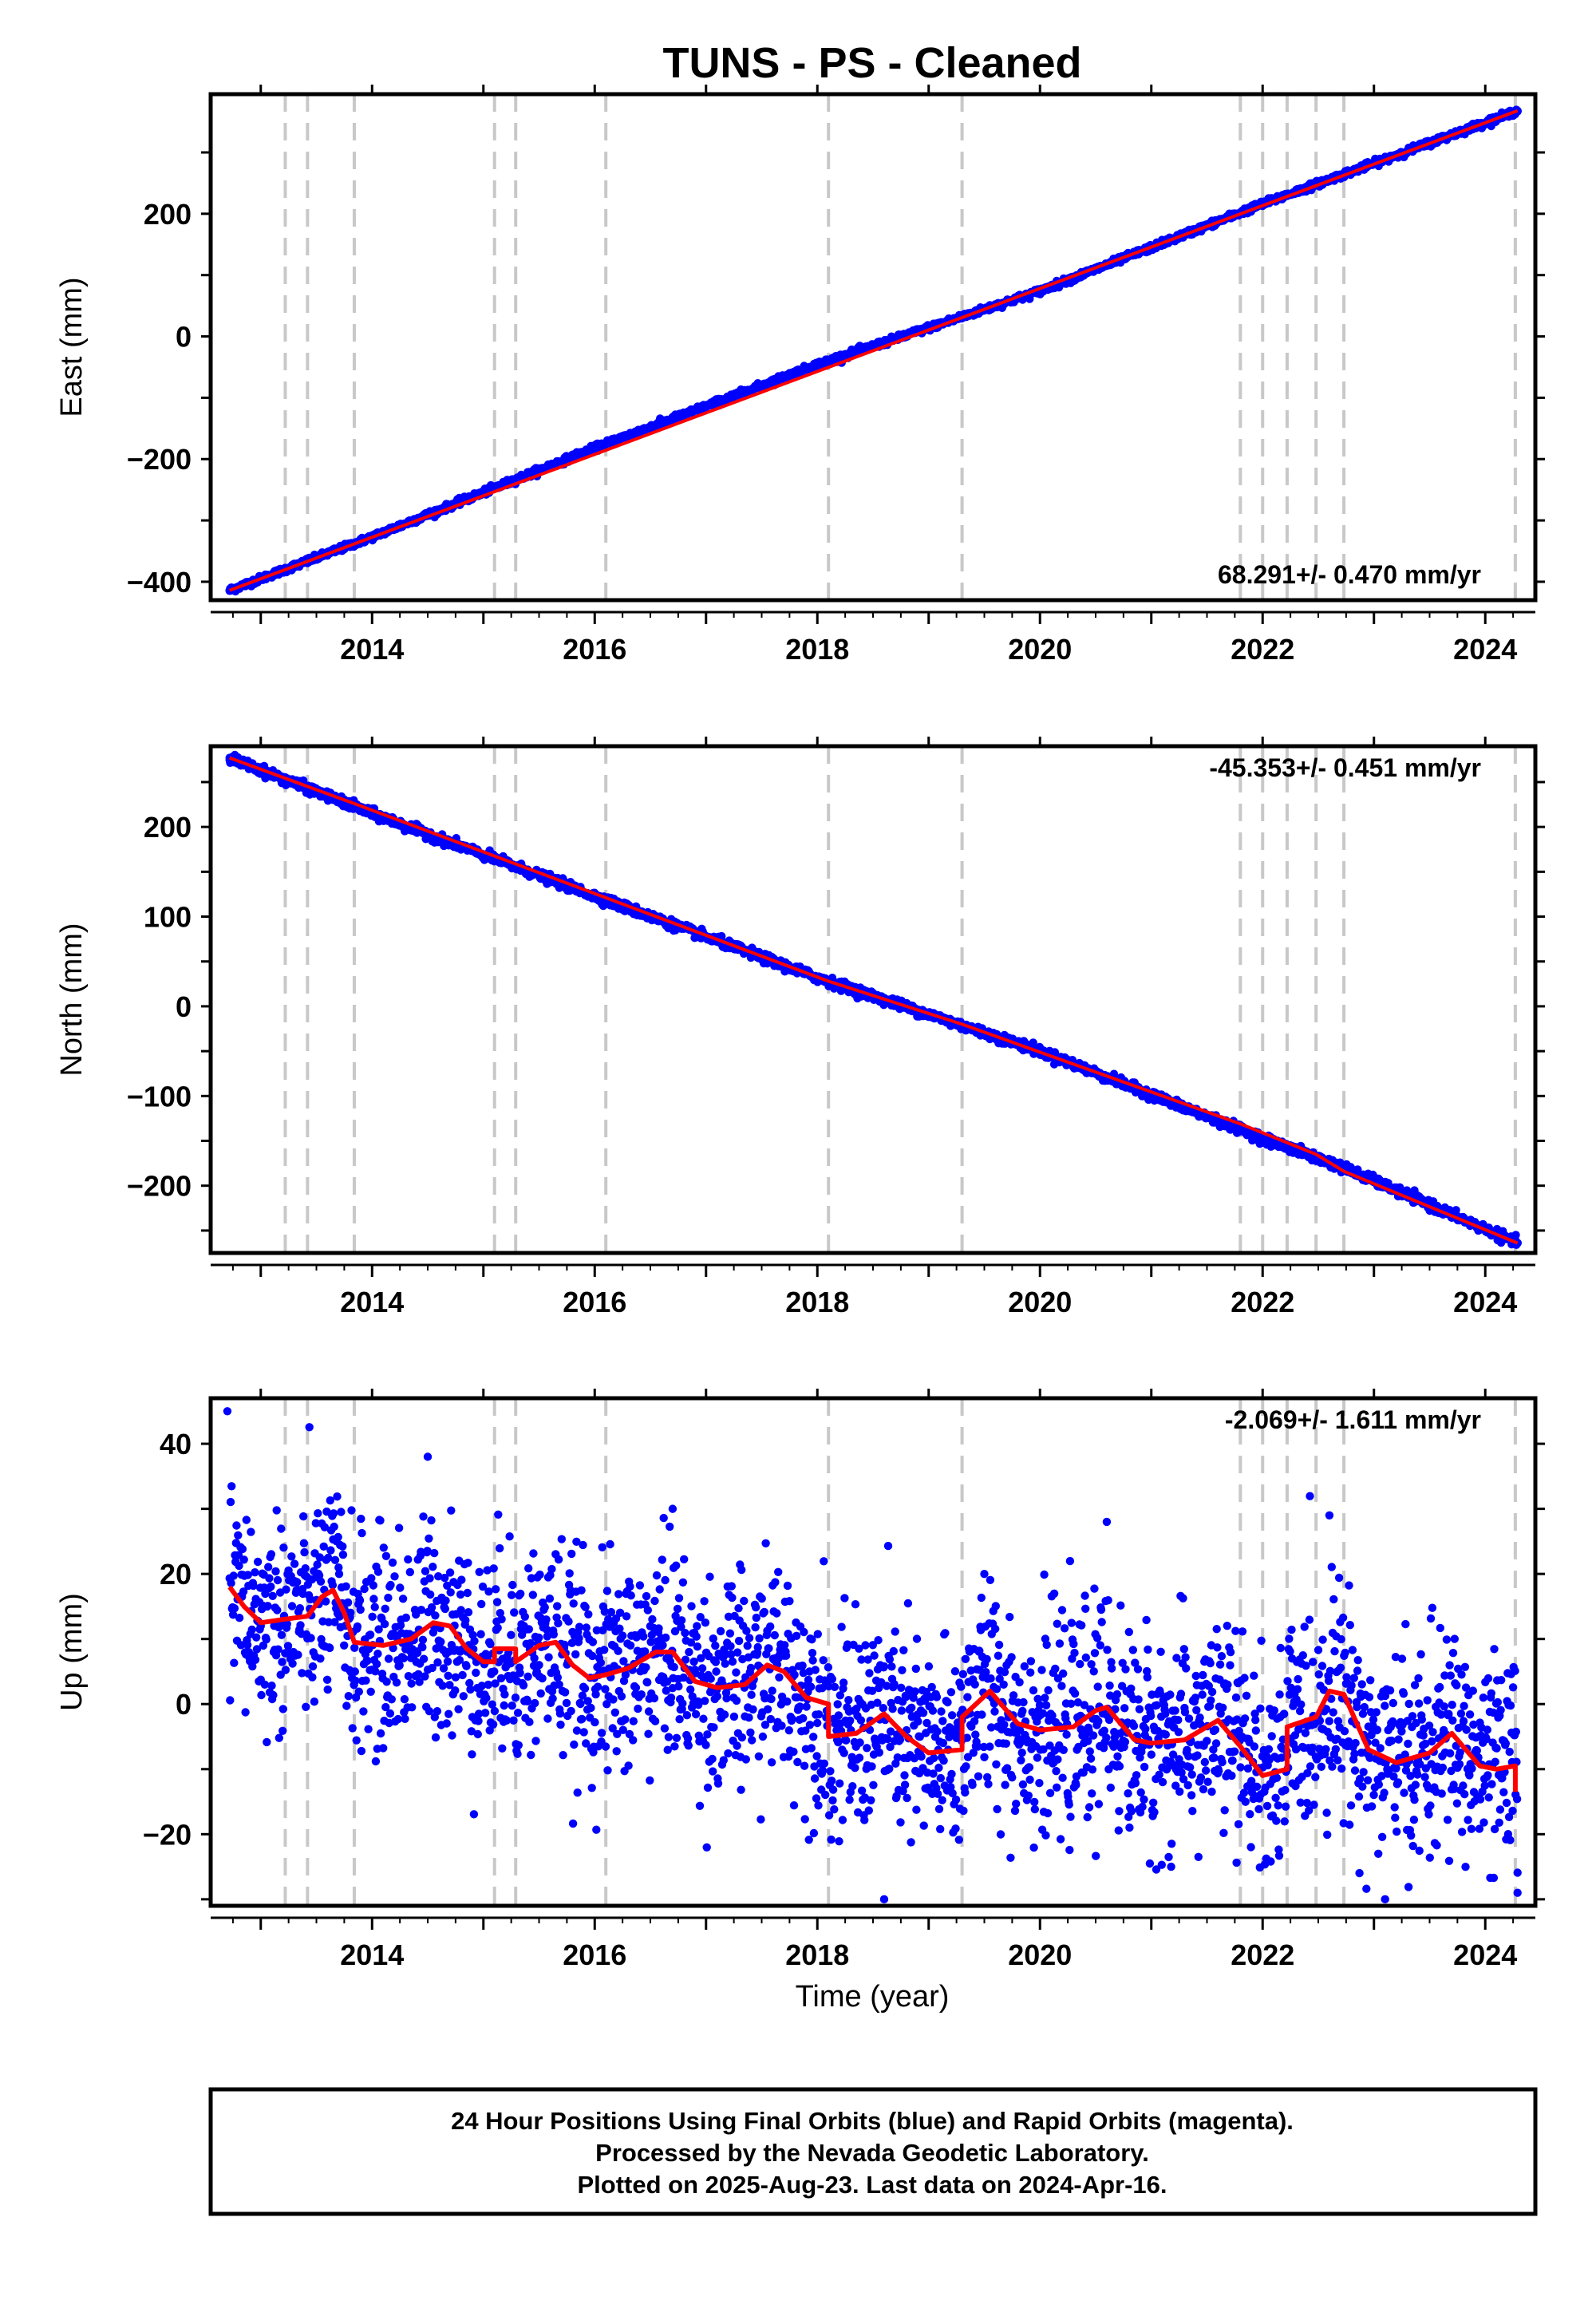  Describe the element at coordinates (1485, 1302) in the screenshot. I see `x-tick-label: 2024` at that location.